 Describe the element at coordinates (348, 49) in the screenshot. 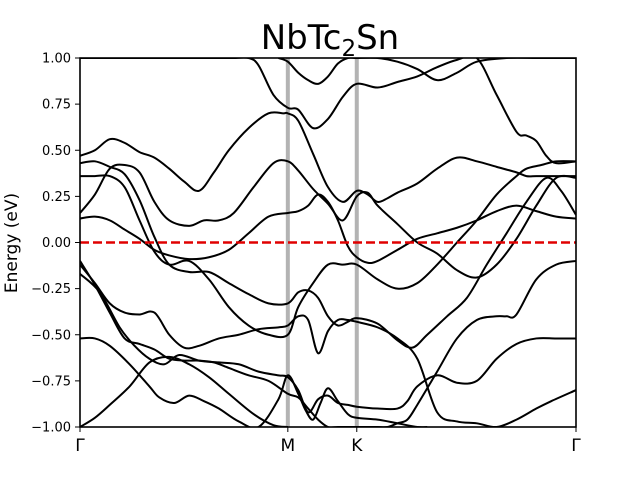

I see `chart-title-subscript: 2` at that location.